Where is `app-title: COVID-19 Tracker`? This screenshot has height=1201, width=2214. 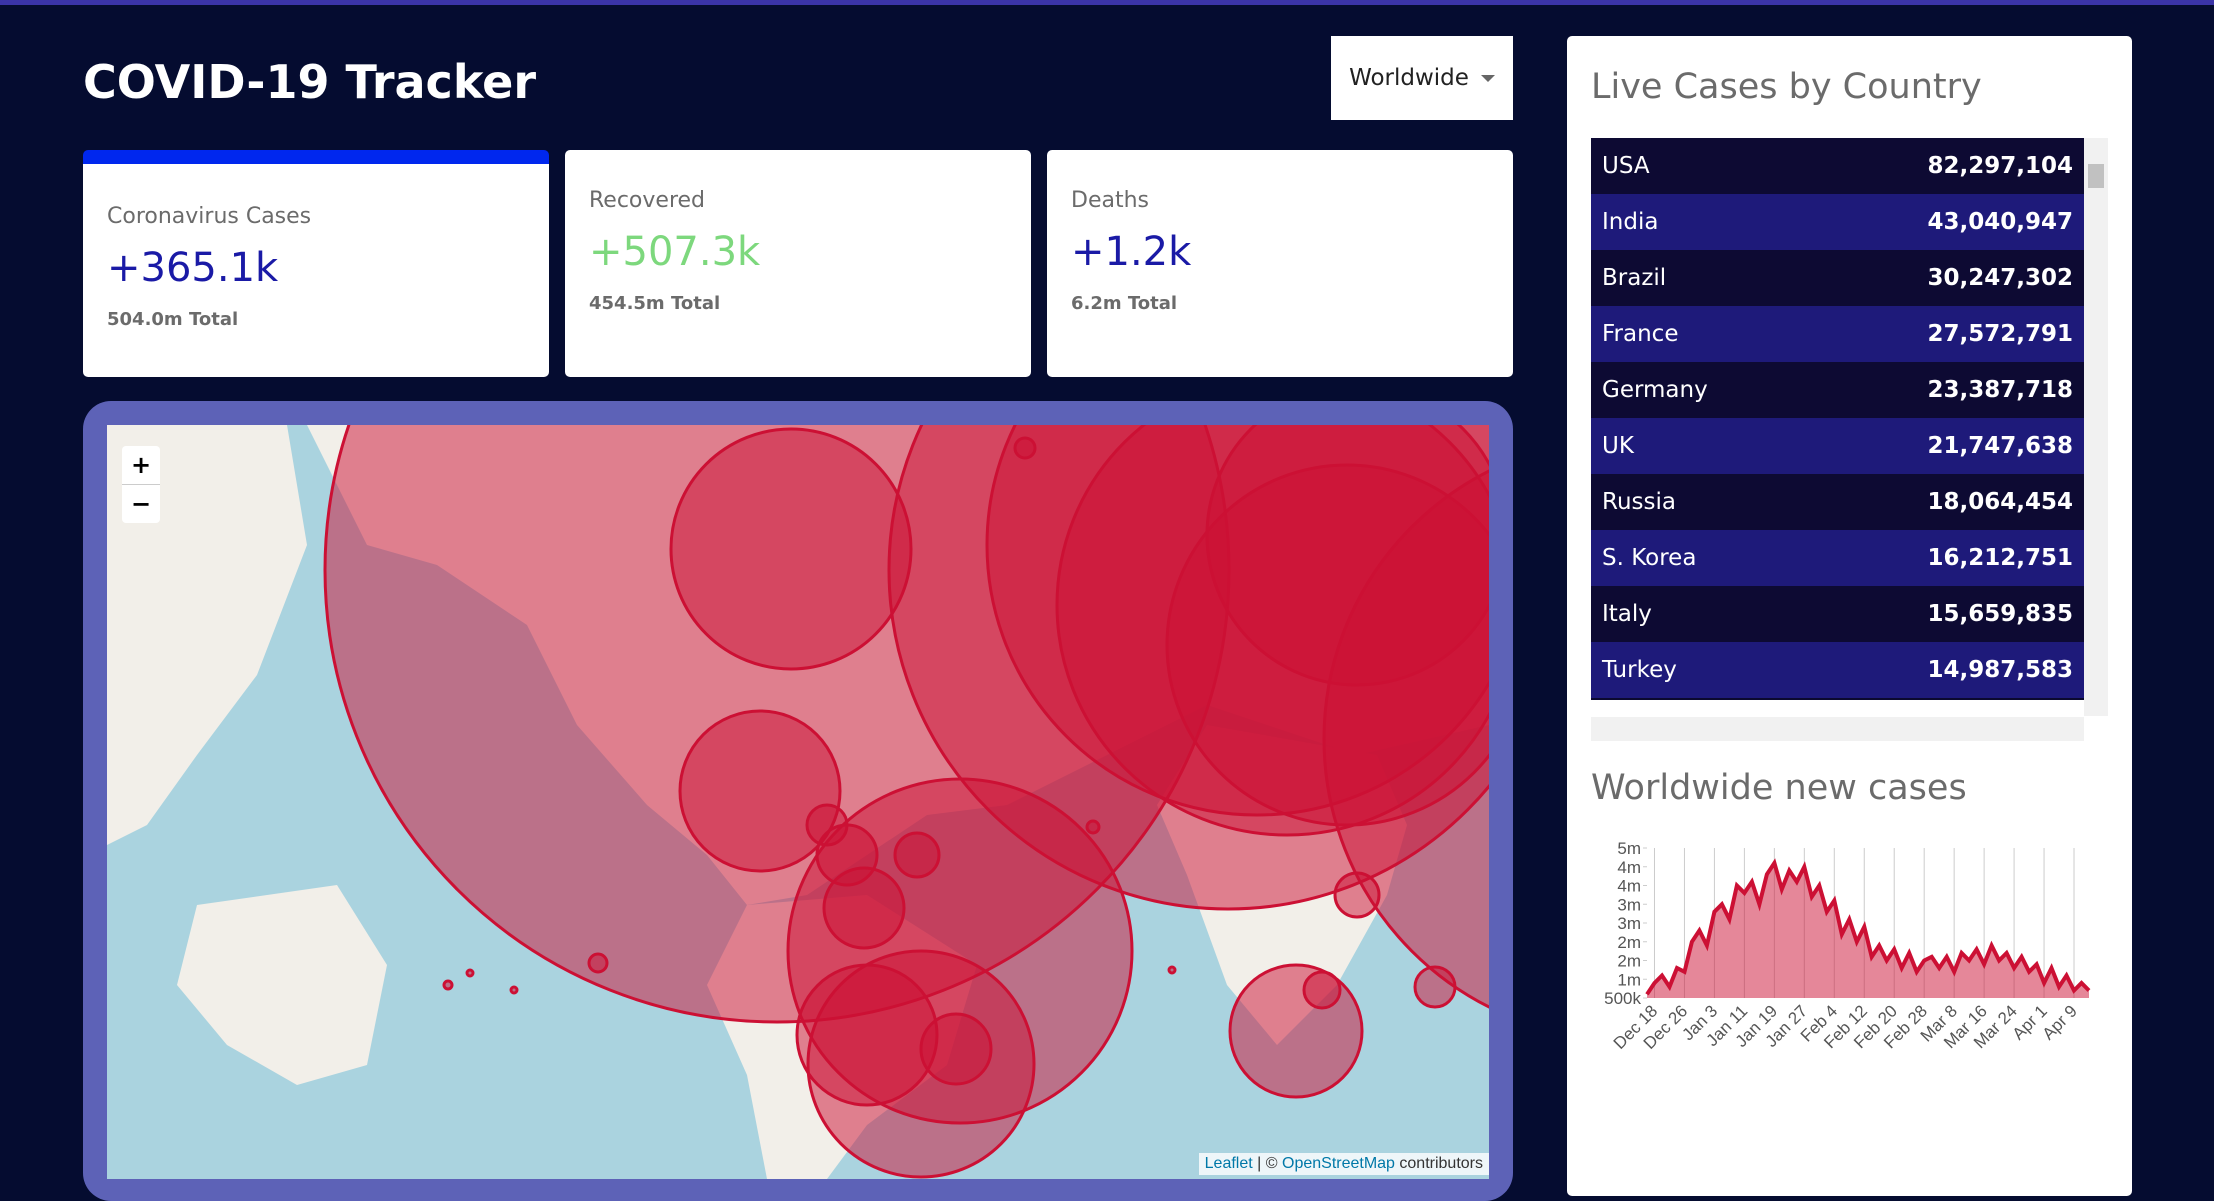 app-title: COVID-19 Tracker is located at coordinates (310, 82).